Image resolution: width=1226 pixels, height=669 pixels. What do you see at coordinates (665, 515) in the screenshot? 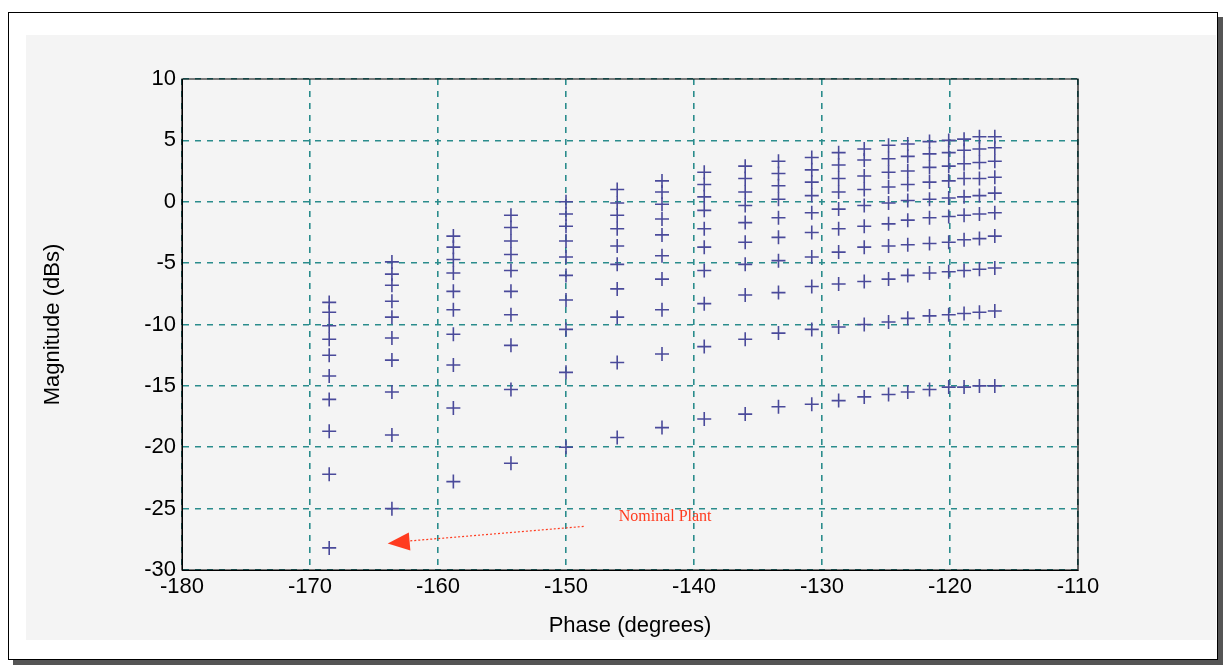
I see `annotation: Nominal Plant` at bounding box center [665, 515].